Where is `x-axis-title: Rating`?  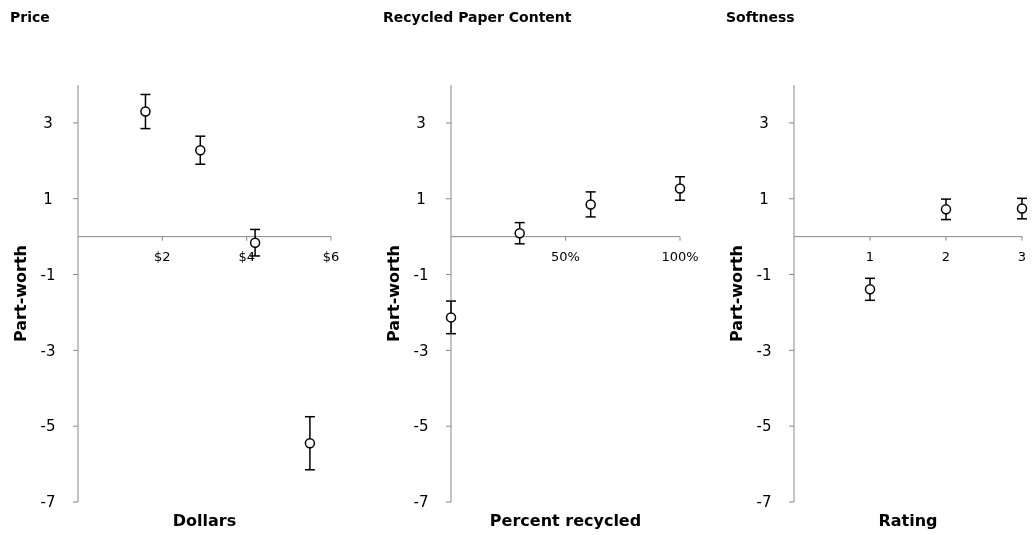
x-axis-title: Rating is located at coordinates (908, 520).